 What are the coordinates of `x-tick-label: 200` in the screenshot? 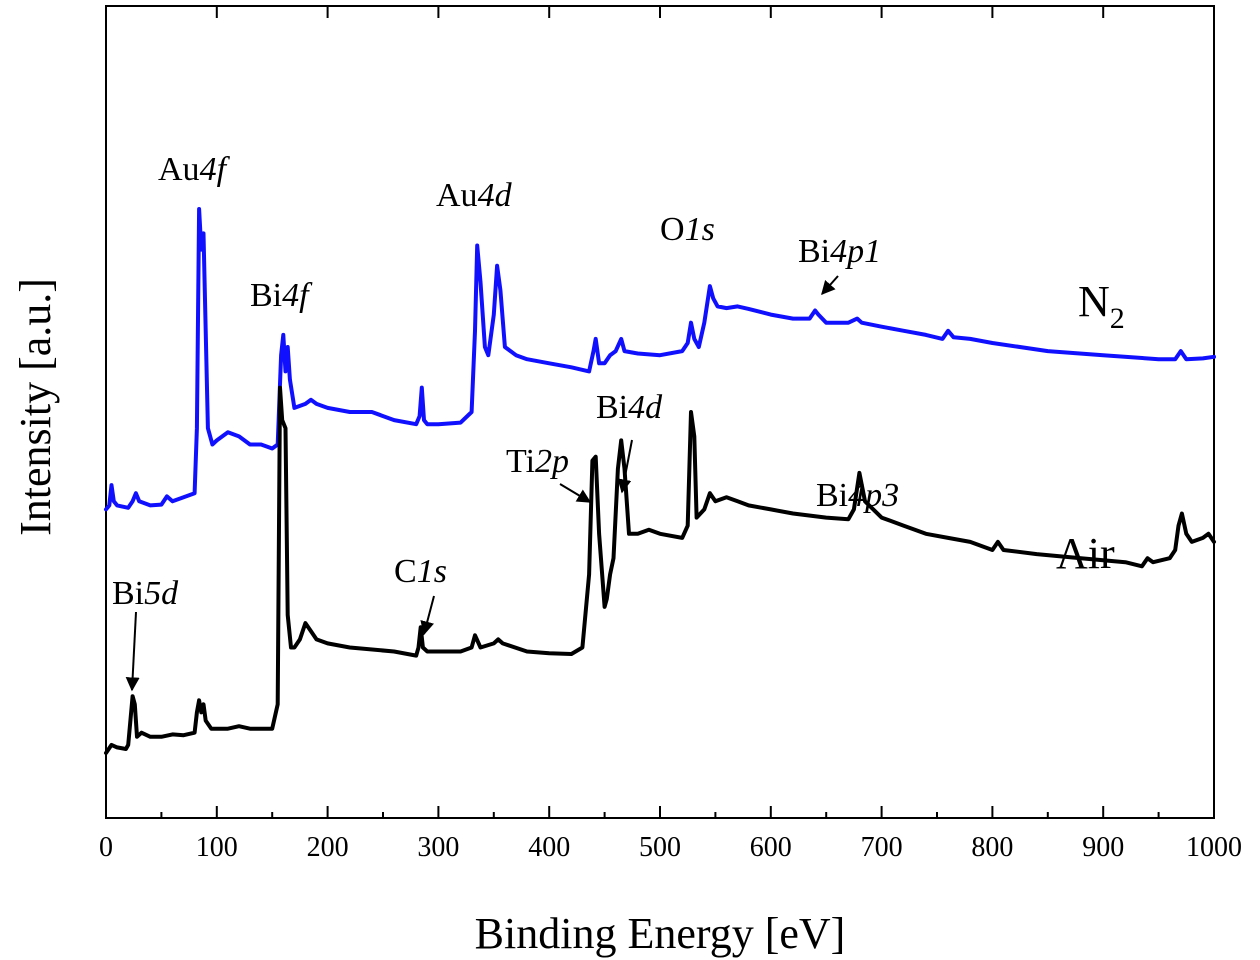 It's located at (328, 847).